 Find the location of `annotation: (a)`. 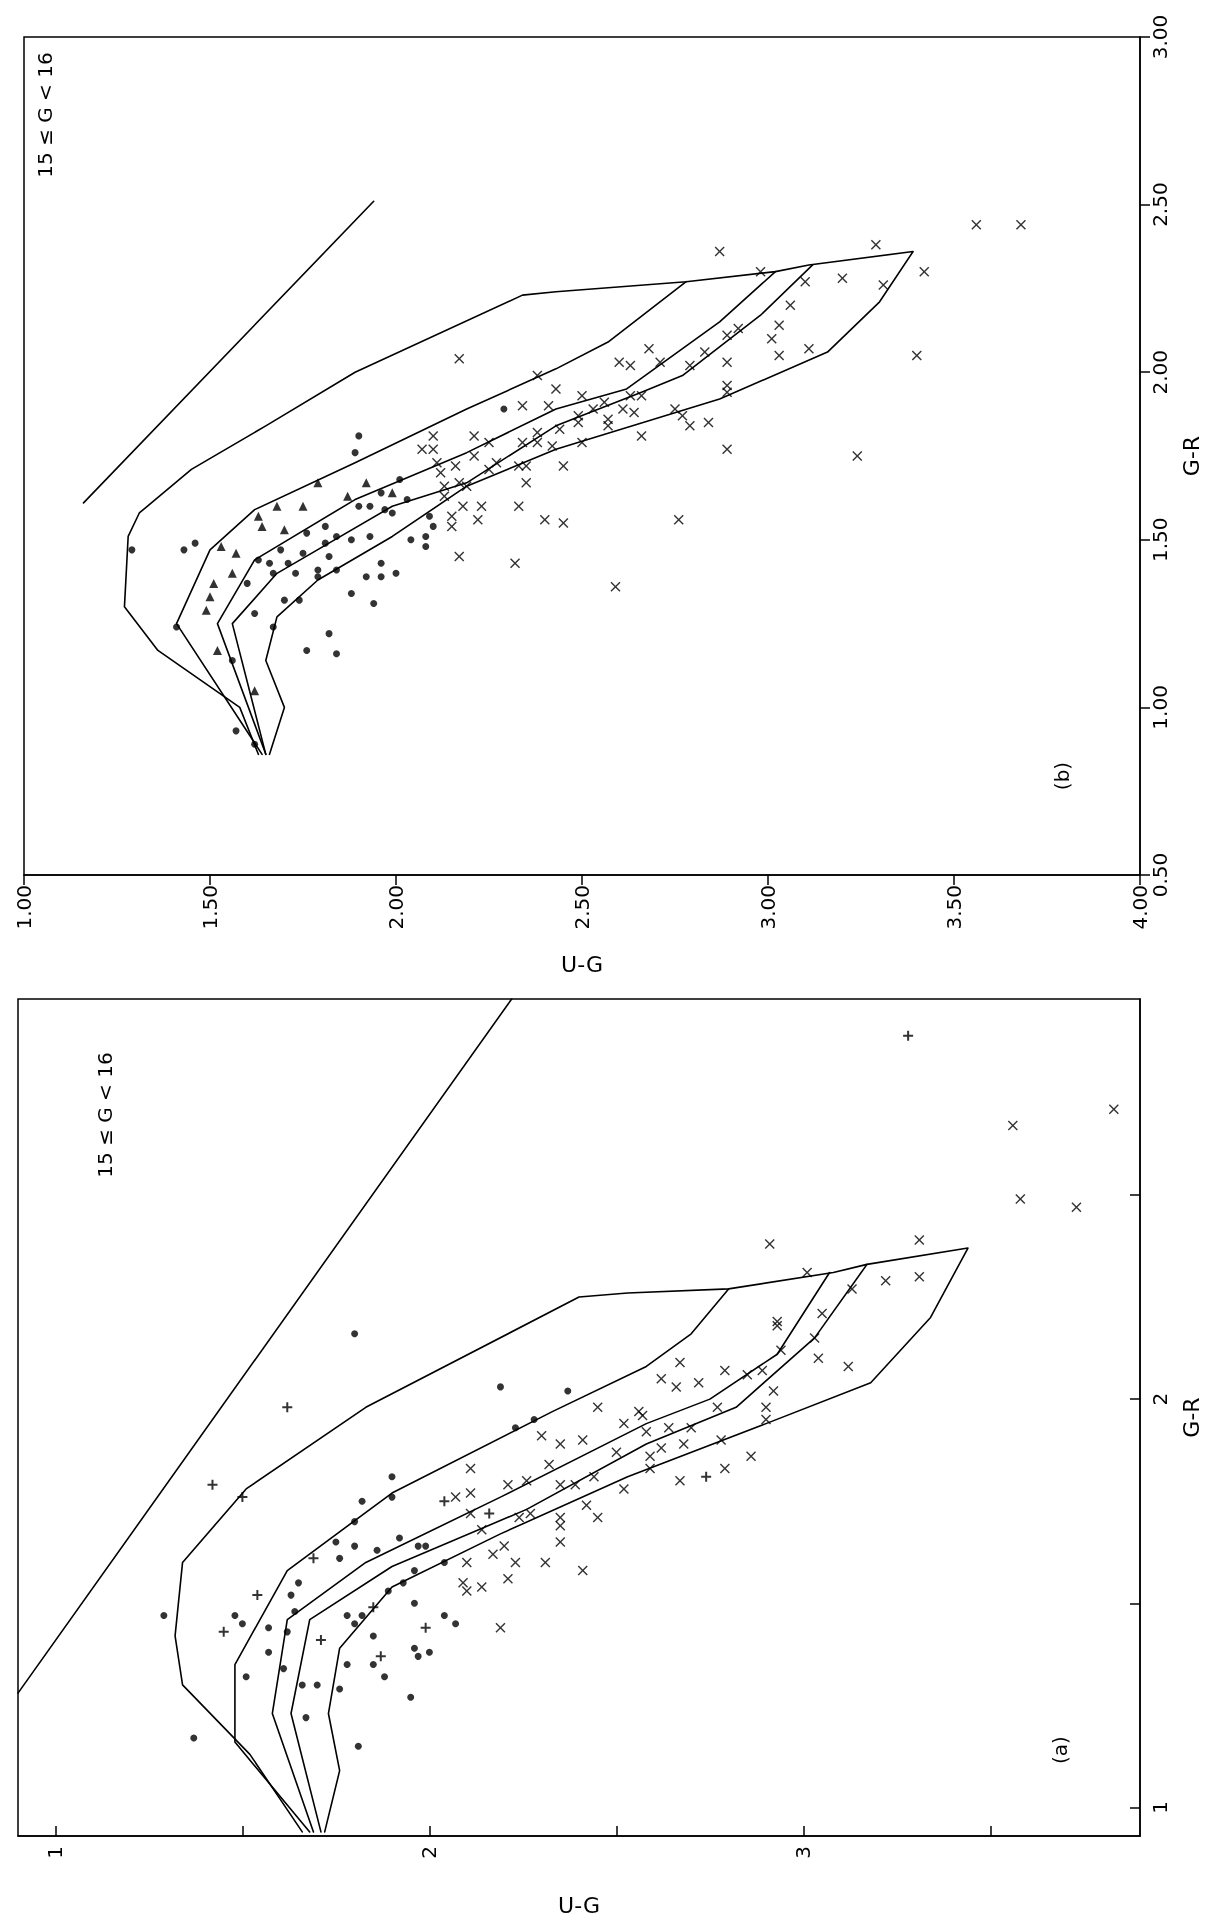

annotation: (a) is located at coordinates (1060, 1750).